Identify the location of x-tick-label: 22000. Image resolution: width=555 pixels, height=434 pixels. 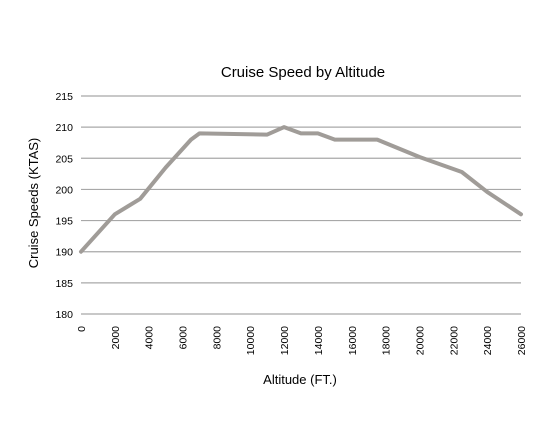
(454, 340).